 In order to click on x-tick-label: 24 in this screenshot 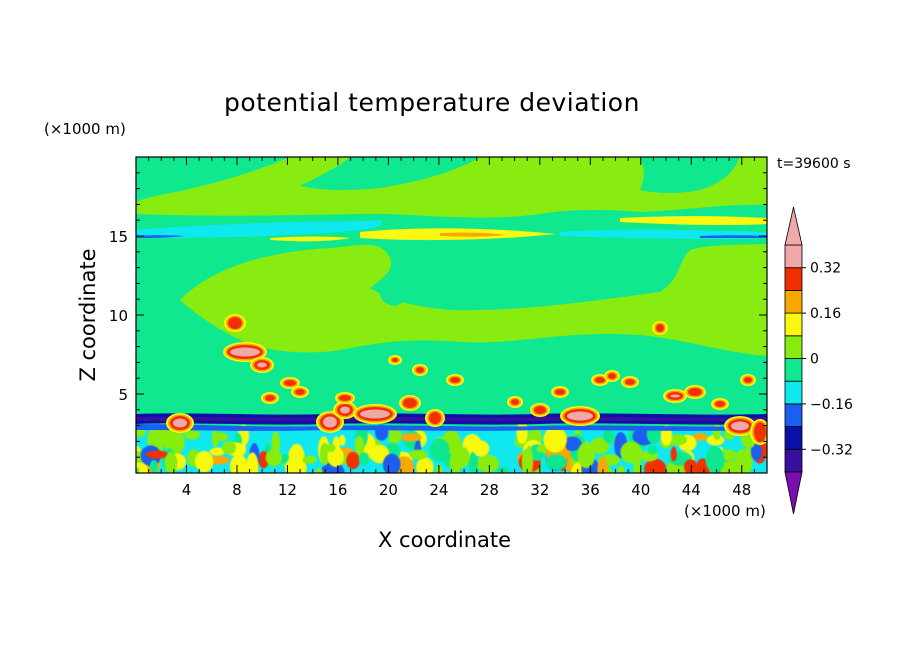, I will do `click(438, 490)`.